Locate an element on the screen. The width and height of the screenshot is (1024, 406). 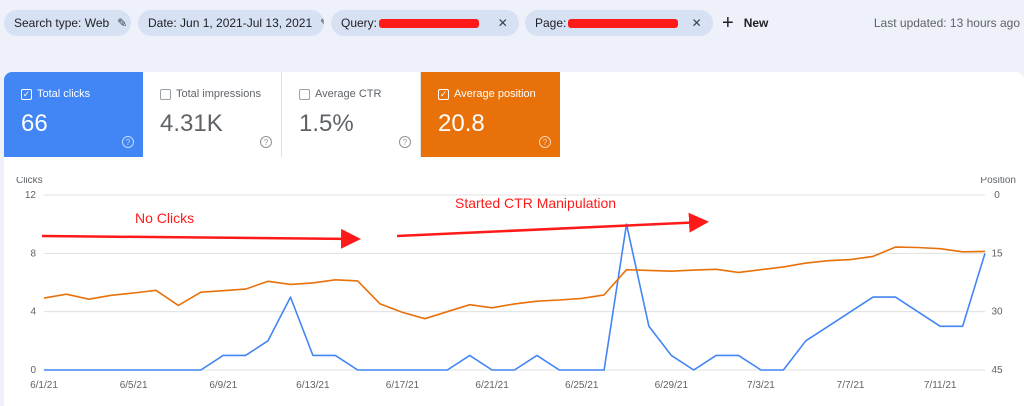
filter-chip-search-type: Search type: Web ✎ is located at coordinates (67, 23).